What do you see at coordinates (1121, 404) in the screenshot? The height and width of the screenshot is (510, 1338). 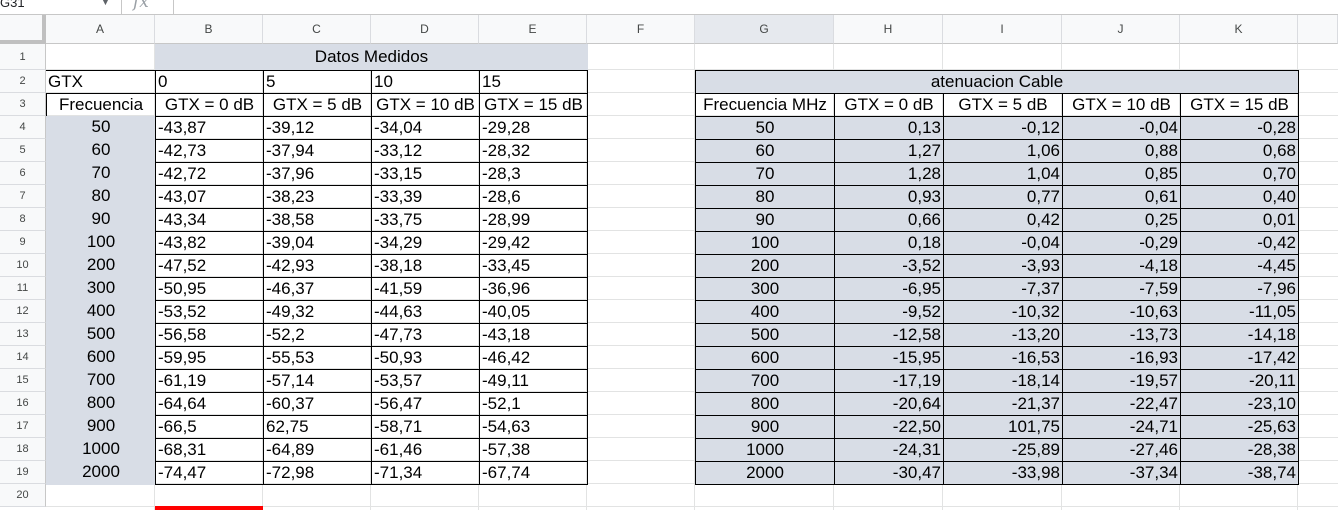 I see `right-data-cell: -22,47` at bounding box center [1121, 404].